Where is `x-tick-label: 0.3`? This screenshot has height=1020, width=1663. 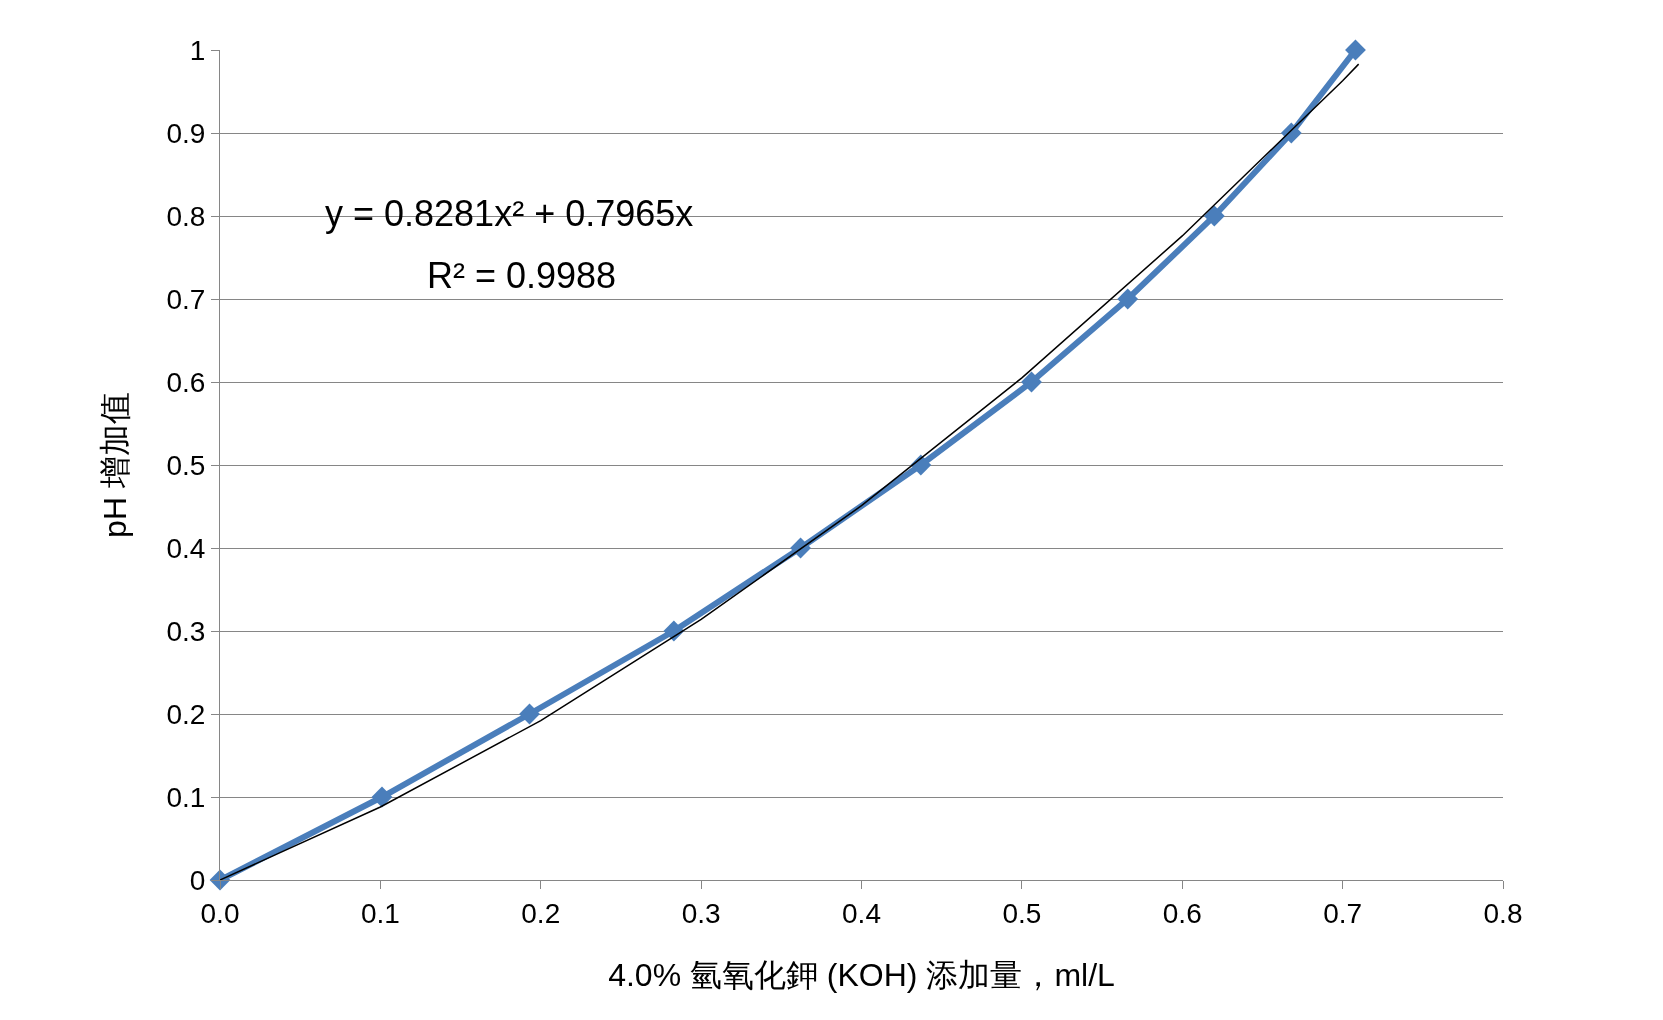
x-tick-label: 0.3 is located at coordinates (701, 913).